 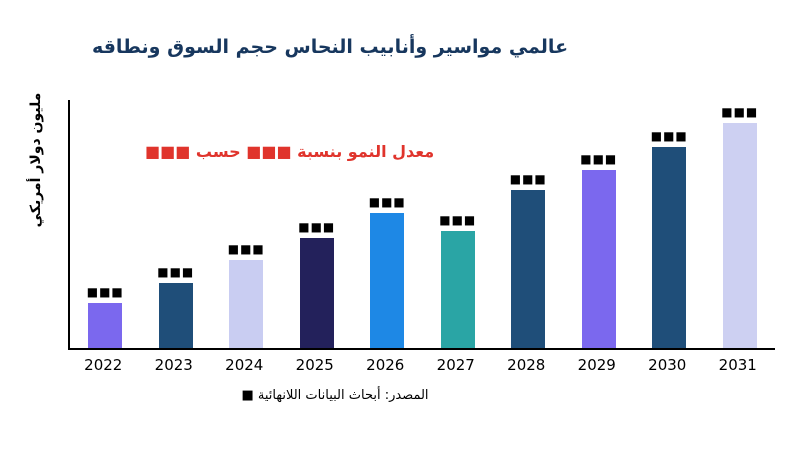 I want to click on bar-column-2023: ■■■, so click(x=176, y=306).